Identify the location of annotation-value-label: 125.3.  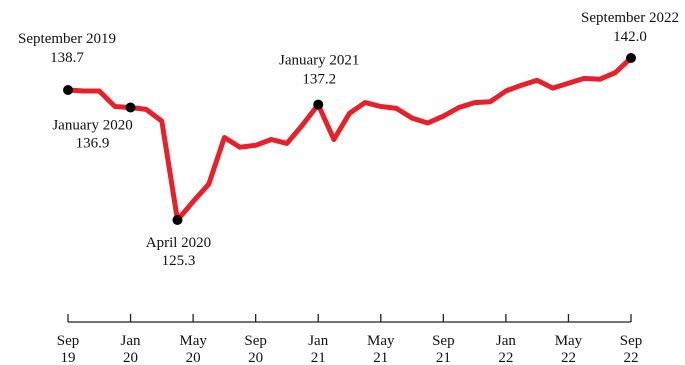
(179, 261).